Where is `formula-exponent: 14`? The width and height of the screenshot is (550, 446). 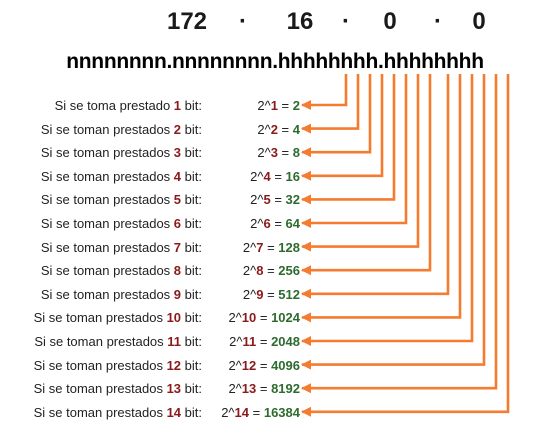
formula-exponent: 14 is located at coordinates (242, 412).